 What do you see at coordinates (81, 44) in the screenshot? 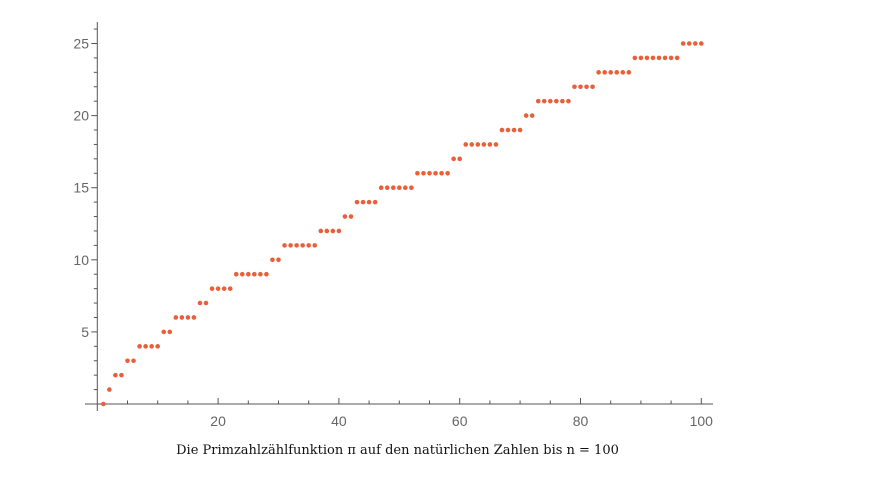
I see `y-tick-label: 25` at bounding box center [81, 44].